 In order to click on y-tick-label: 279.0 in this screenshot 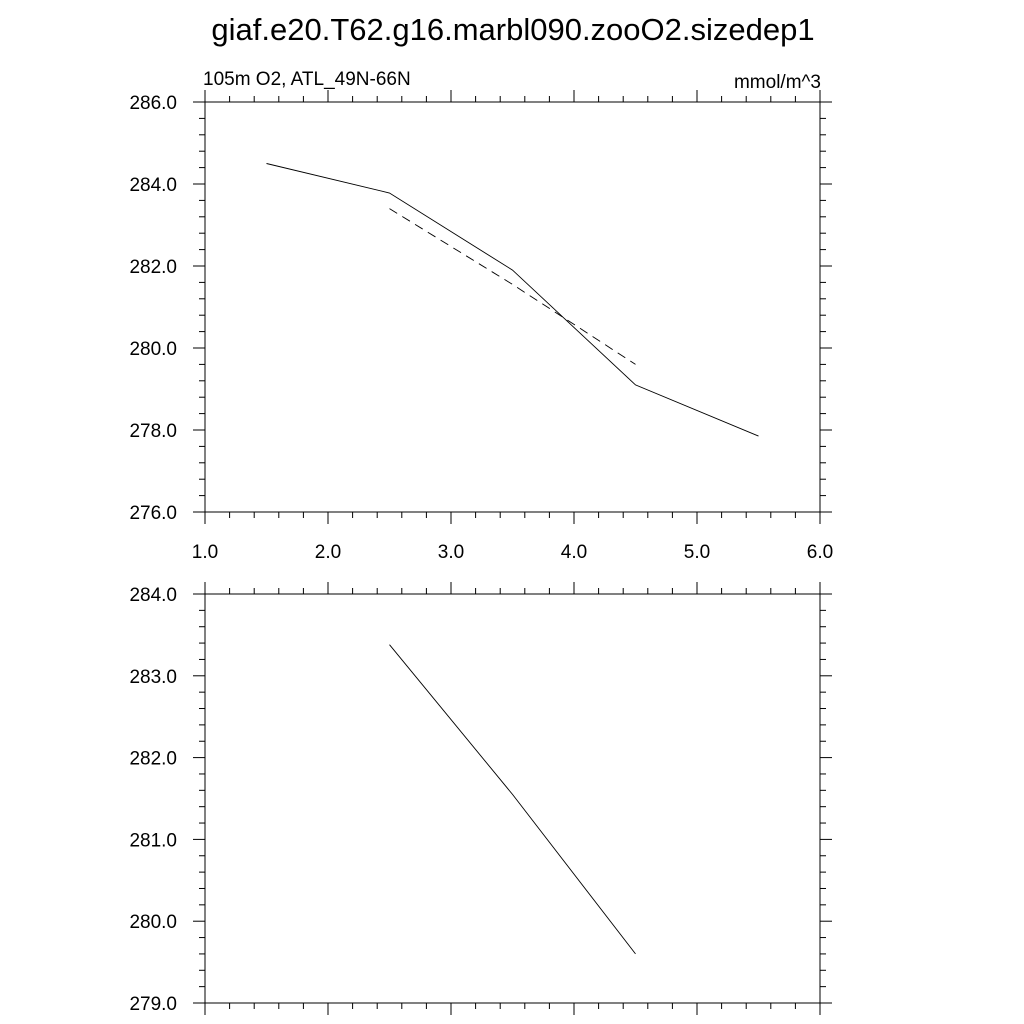, I will do `click(153, 1004)`.